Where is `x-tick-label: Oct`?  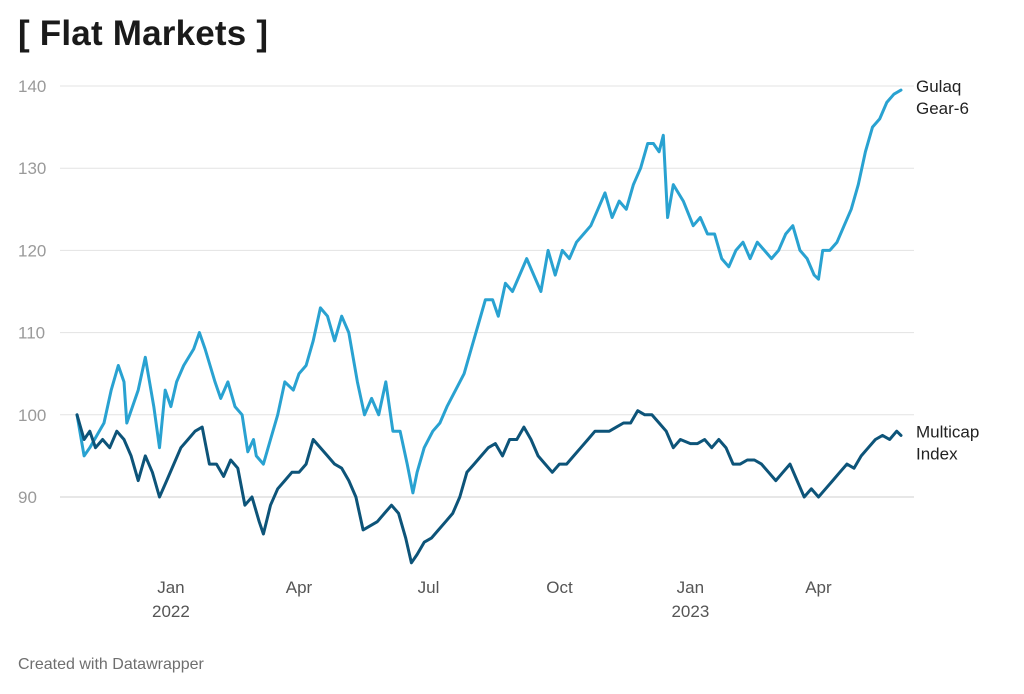 x-tick-label: Oct is located at coordinates (559, 587).